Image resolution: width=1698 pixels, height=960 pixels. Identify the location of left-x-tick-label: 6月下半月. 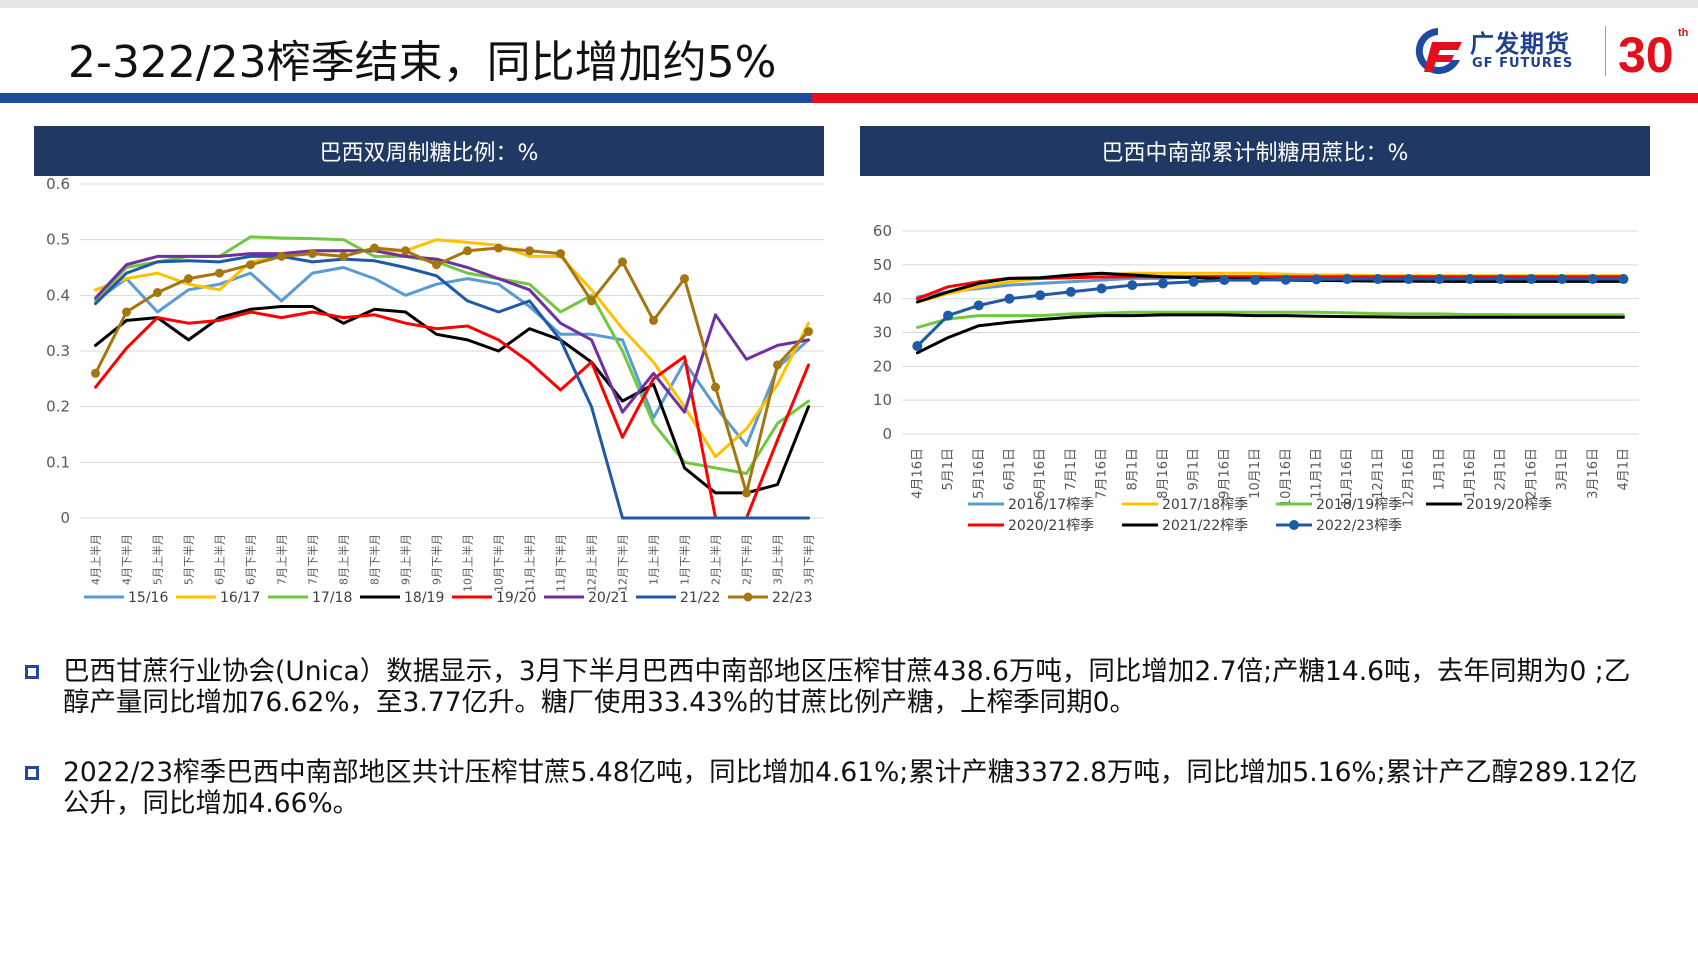
(251, 559).